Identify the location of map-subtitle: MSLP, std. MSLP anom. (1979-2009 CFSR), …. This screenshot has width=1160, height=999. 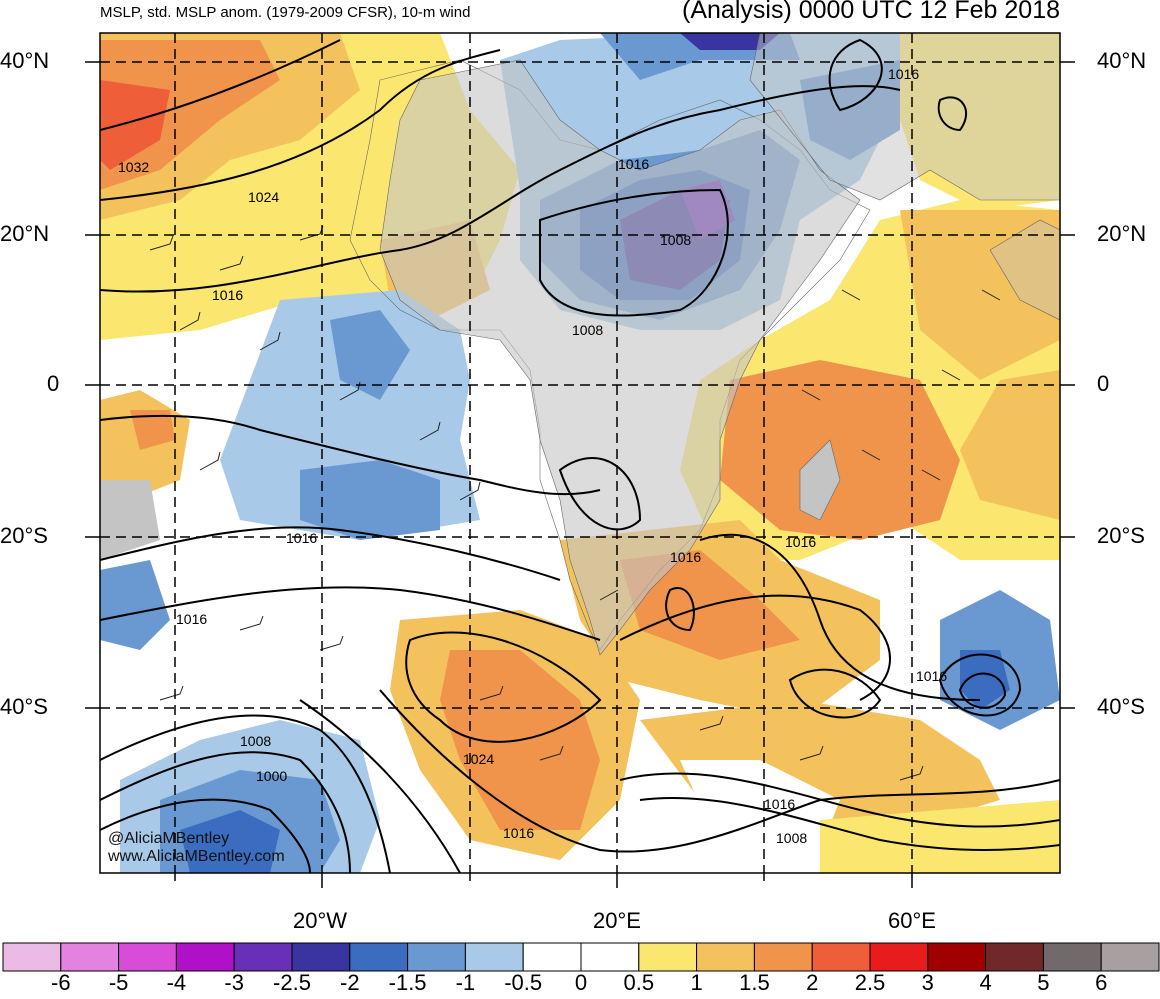
(285, 12).